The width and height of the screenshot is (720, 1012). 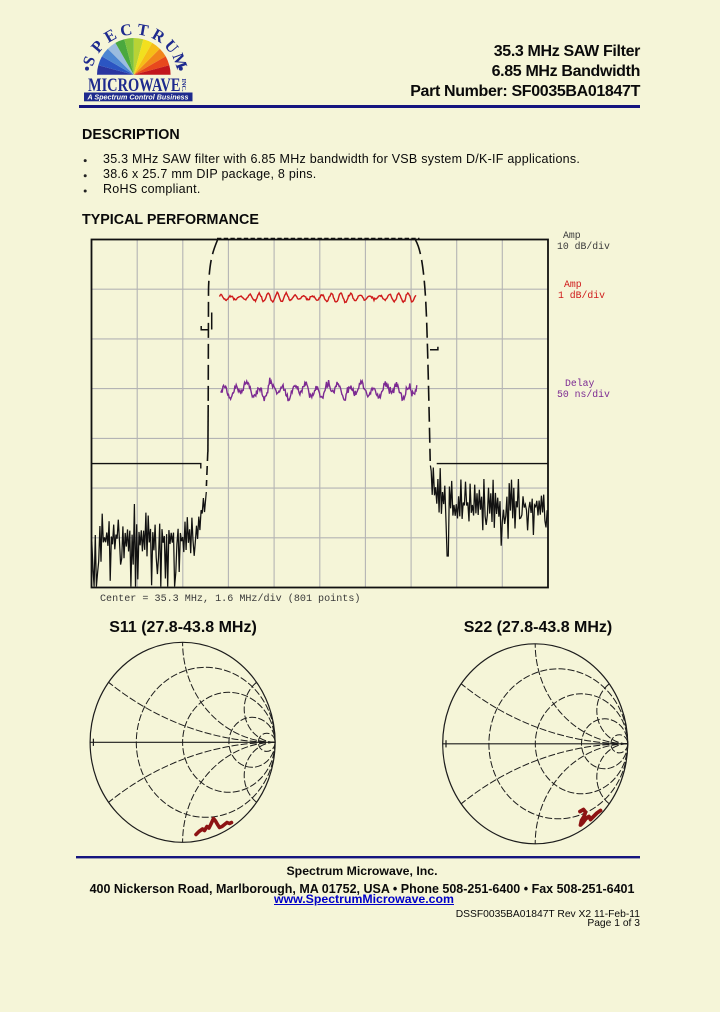 What do you see at coordinates (143, 29) in the screenshot?
I see `svg-text: T` at bounding box center [143, 29].